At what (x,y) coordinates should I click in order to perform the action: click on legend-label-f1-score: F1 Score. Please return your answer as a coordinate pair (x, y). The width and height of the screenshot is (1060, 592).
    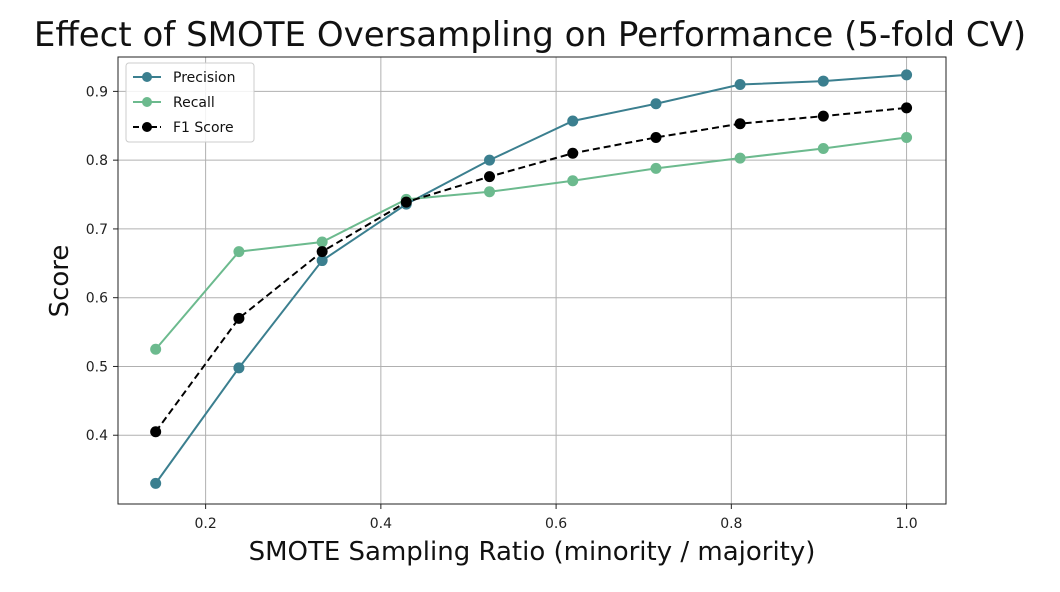
    Looking at the image, I should click on (203, 128).